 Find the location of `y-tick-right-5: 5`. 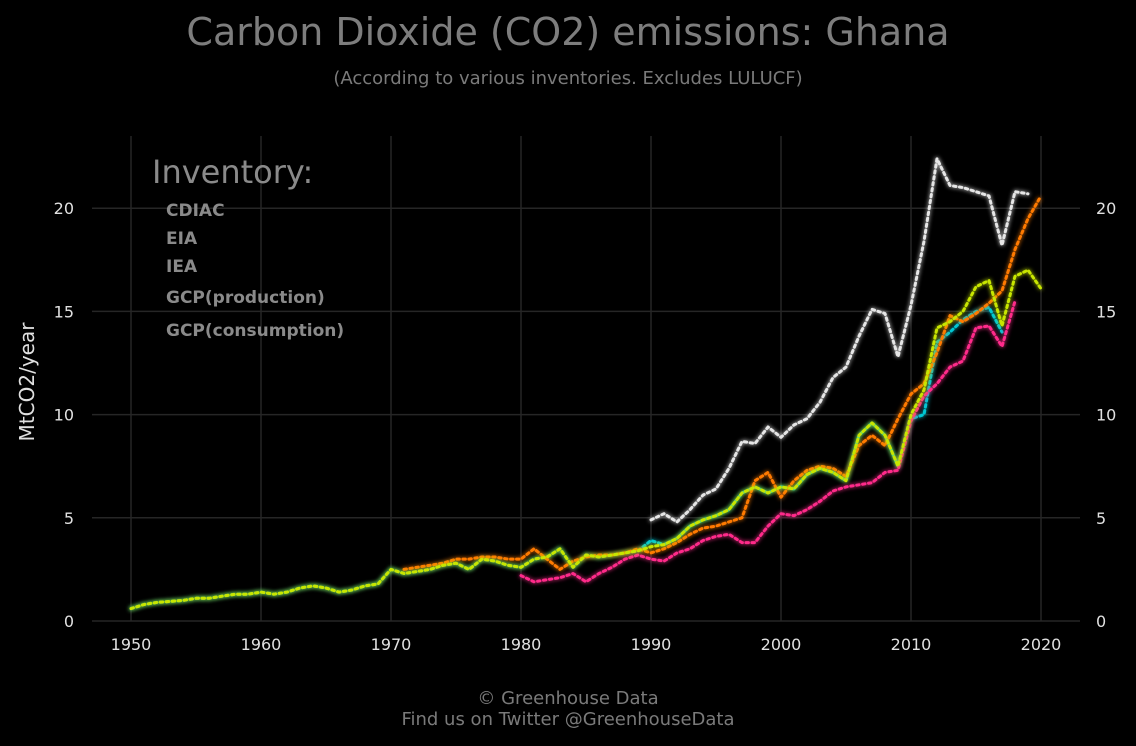

y-tick-right-5: 5 is located at coordinates (1101, 518).